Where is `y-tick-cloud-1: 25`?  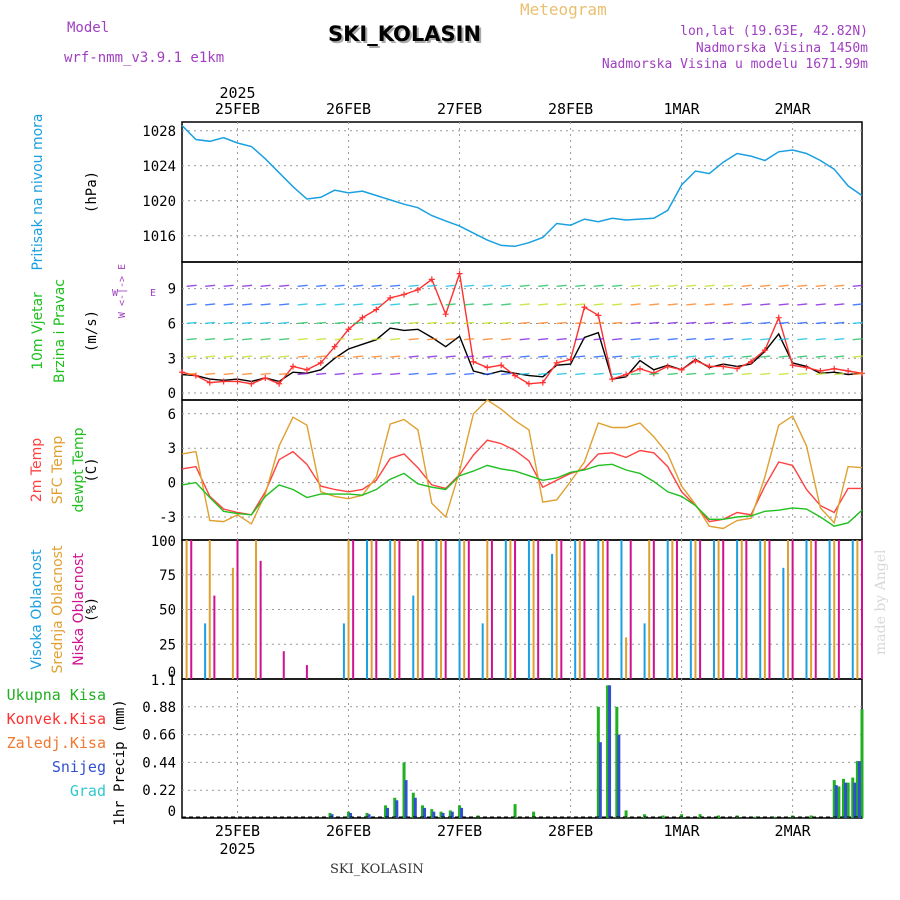
y-tick-cloud-1: 25 is located at coordinates (167, 645).